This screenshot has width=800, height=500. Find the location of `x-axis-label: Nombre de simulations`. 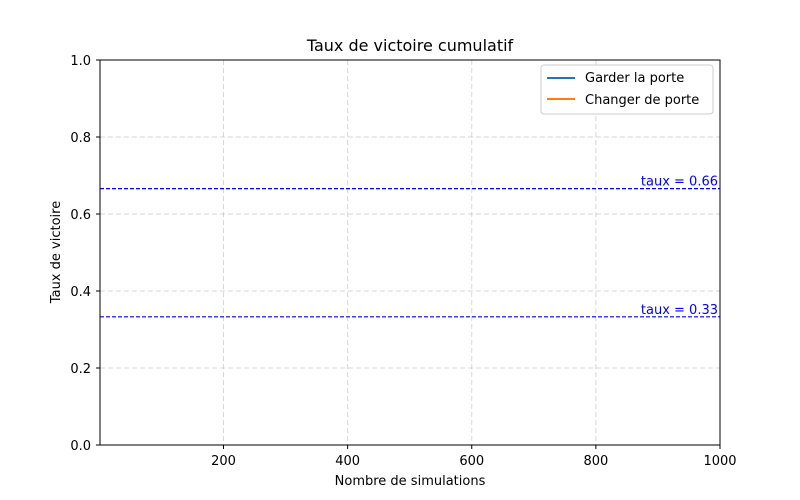

x-axis-label: Nombre de simulations is located at coordinates (410, 481).